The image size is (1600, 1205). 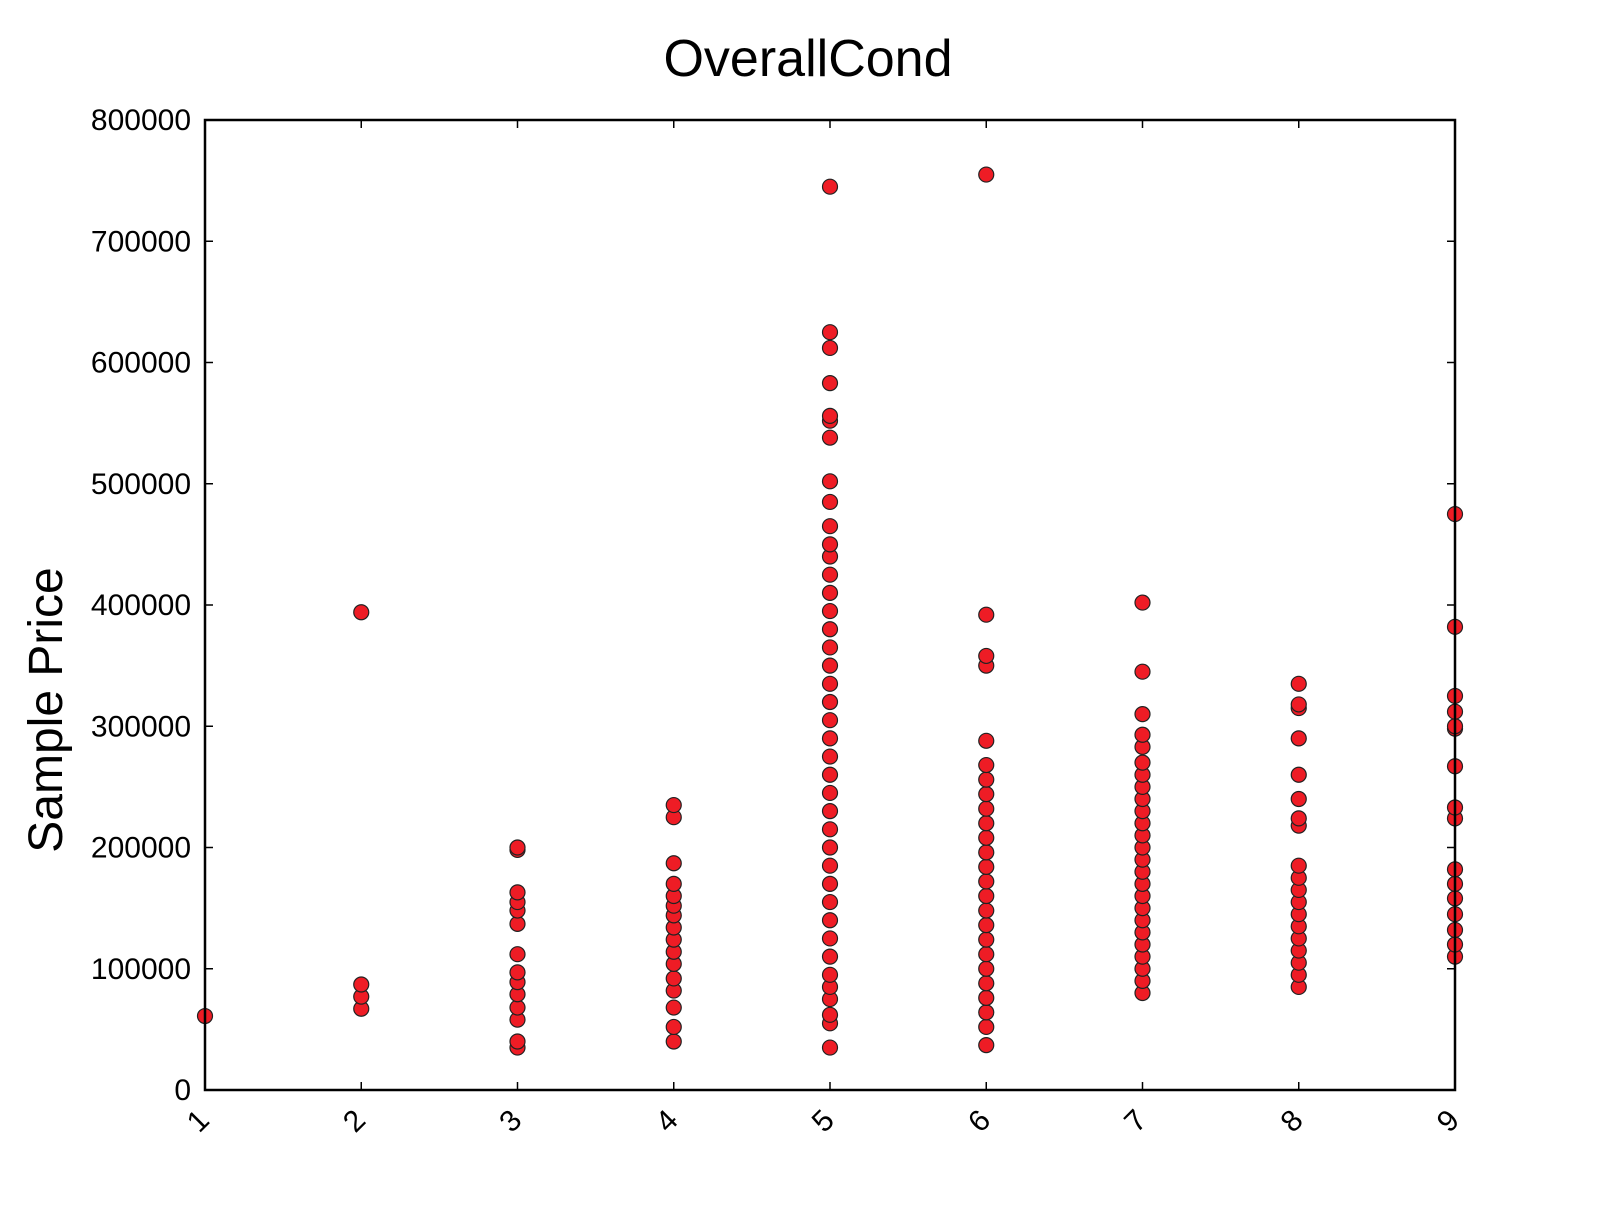 I want to click on y-tick-label: 400000, so click(x=141, y=605).